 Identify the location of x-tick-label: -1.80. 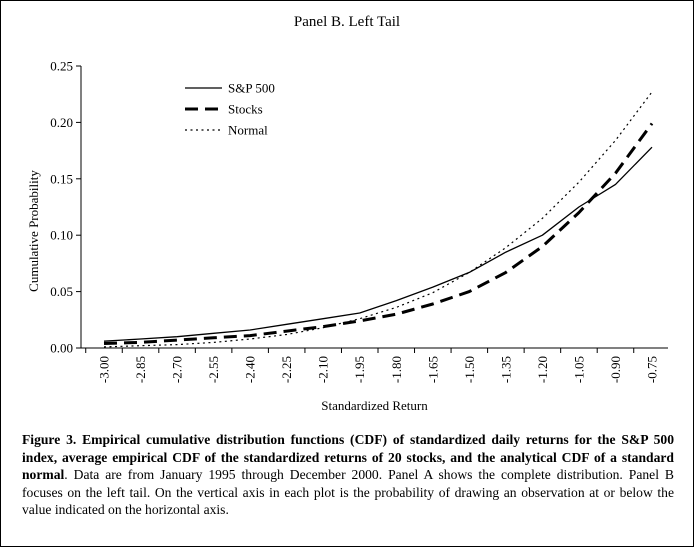
(396, 369).